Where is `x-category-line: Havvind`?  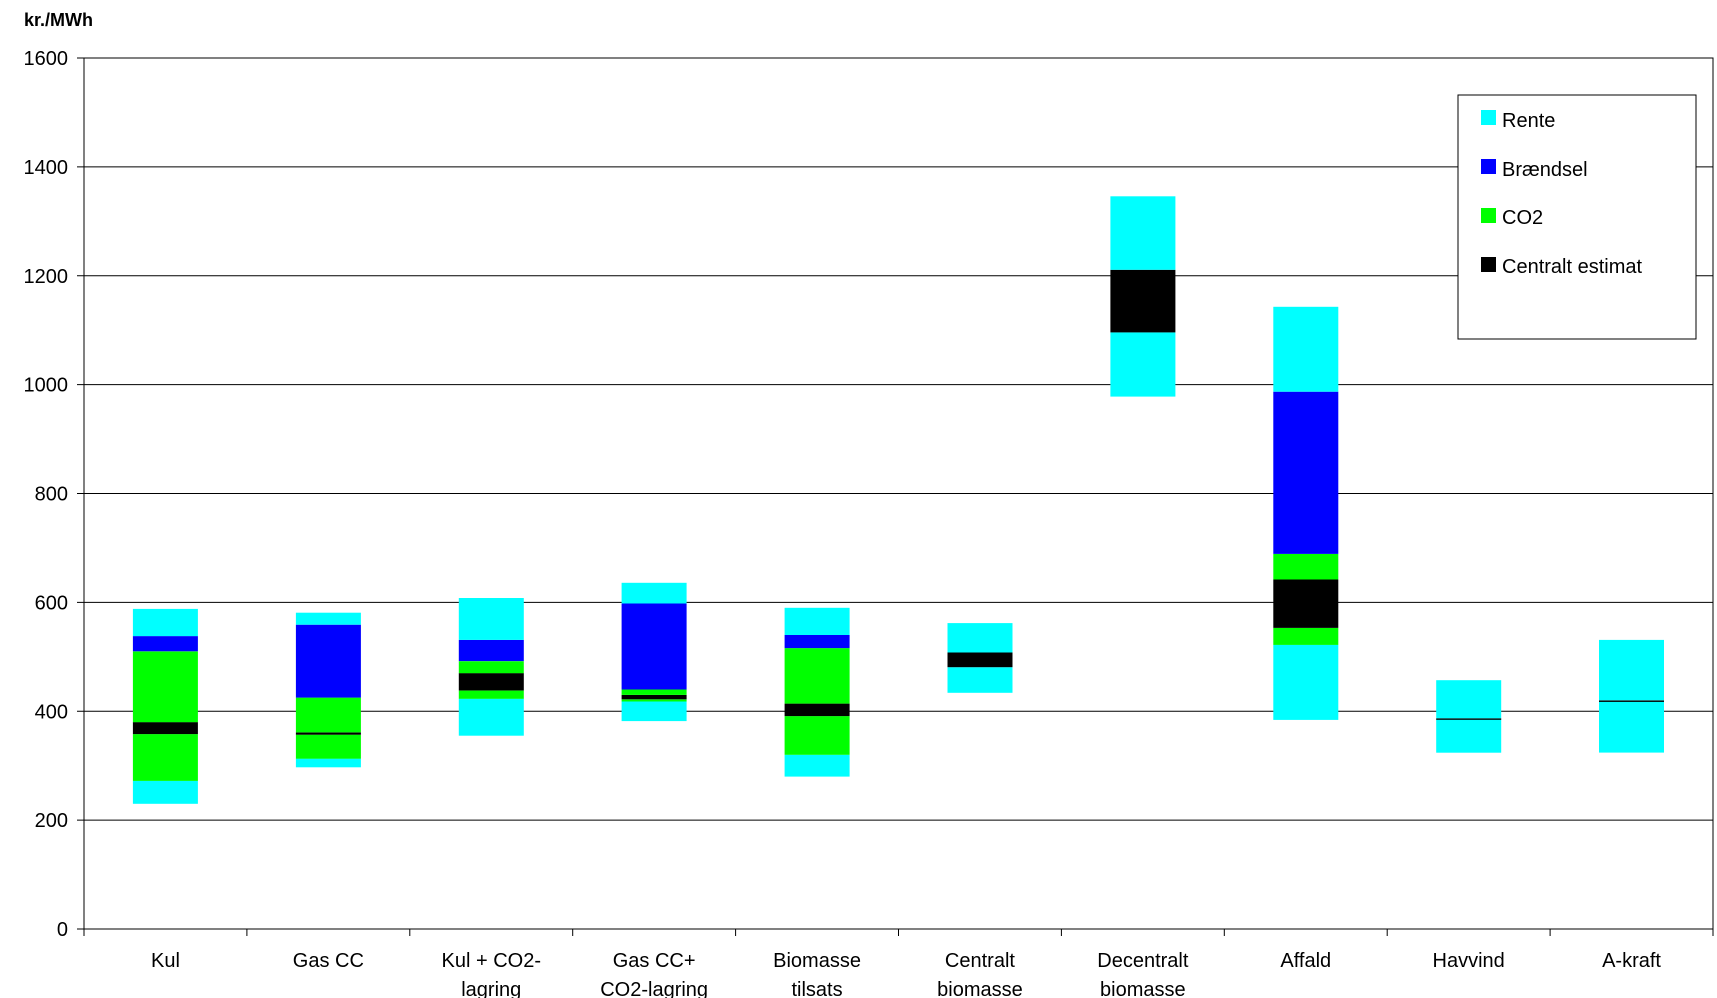 x-category-line: Havvind is located at coordinates (1469, 961).